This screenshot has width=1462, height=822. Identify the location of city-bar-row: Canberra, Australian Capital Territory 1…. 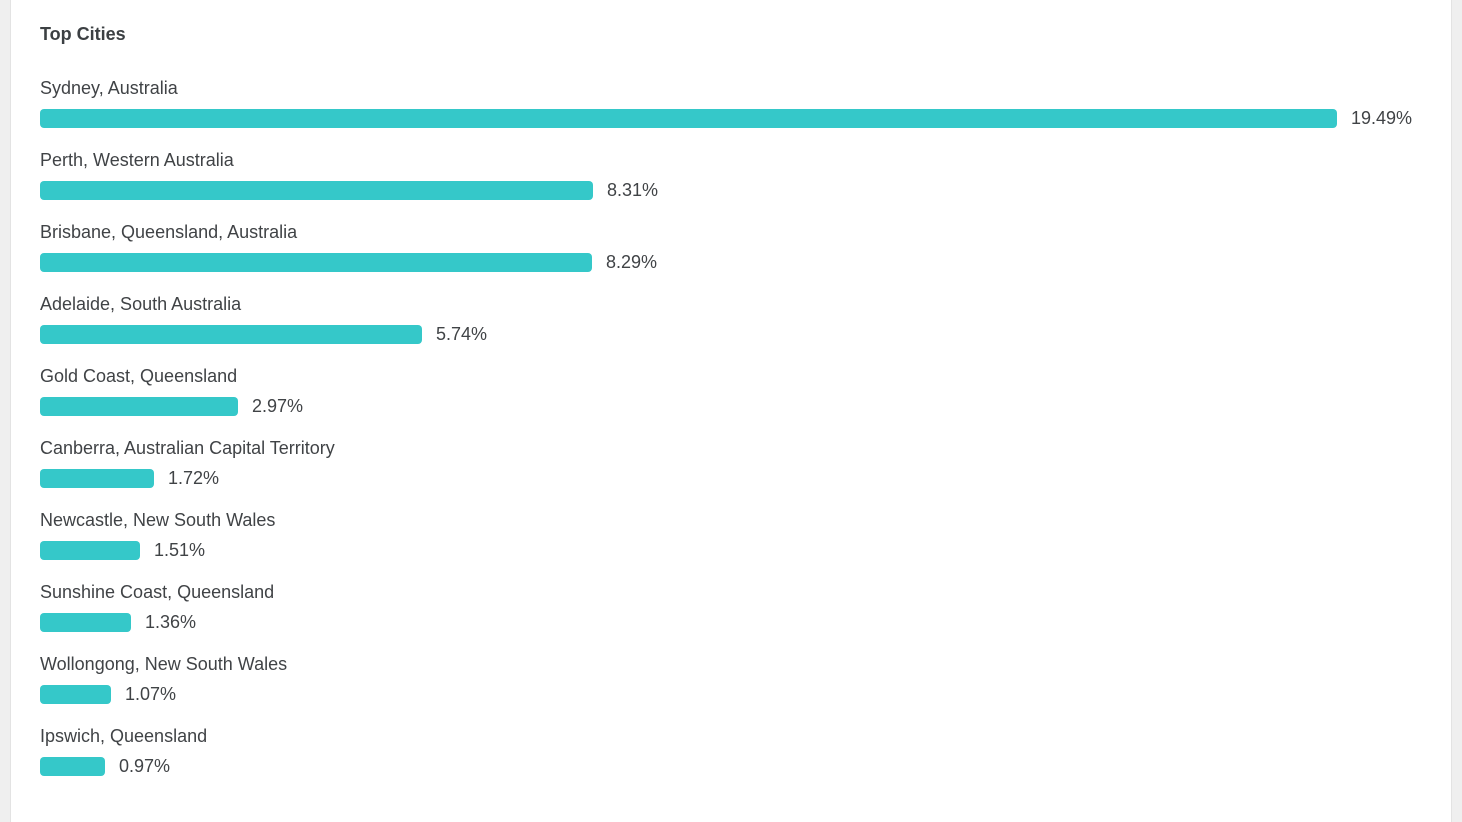
(731, 463).